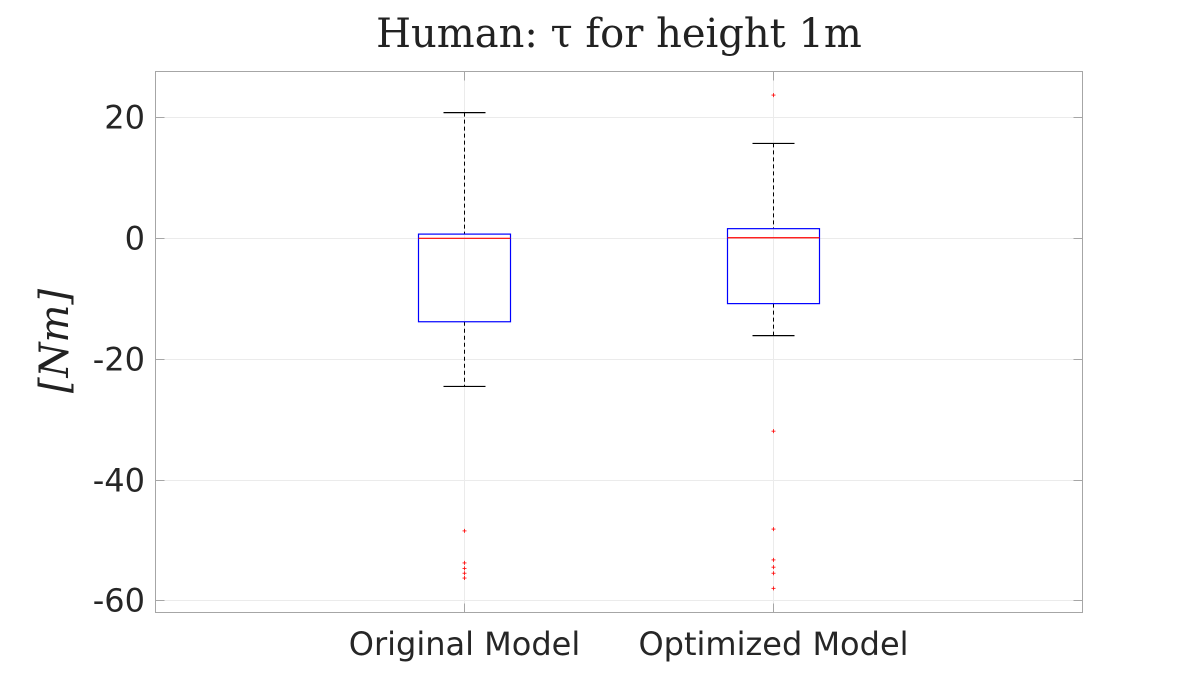 This screenshot has height=689, width=1196. I want to click on y-tick-label: 20, so click(124, 118).